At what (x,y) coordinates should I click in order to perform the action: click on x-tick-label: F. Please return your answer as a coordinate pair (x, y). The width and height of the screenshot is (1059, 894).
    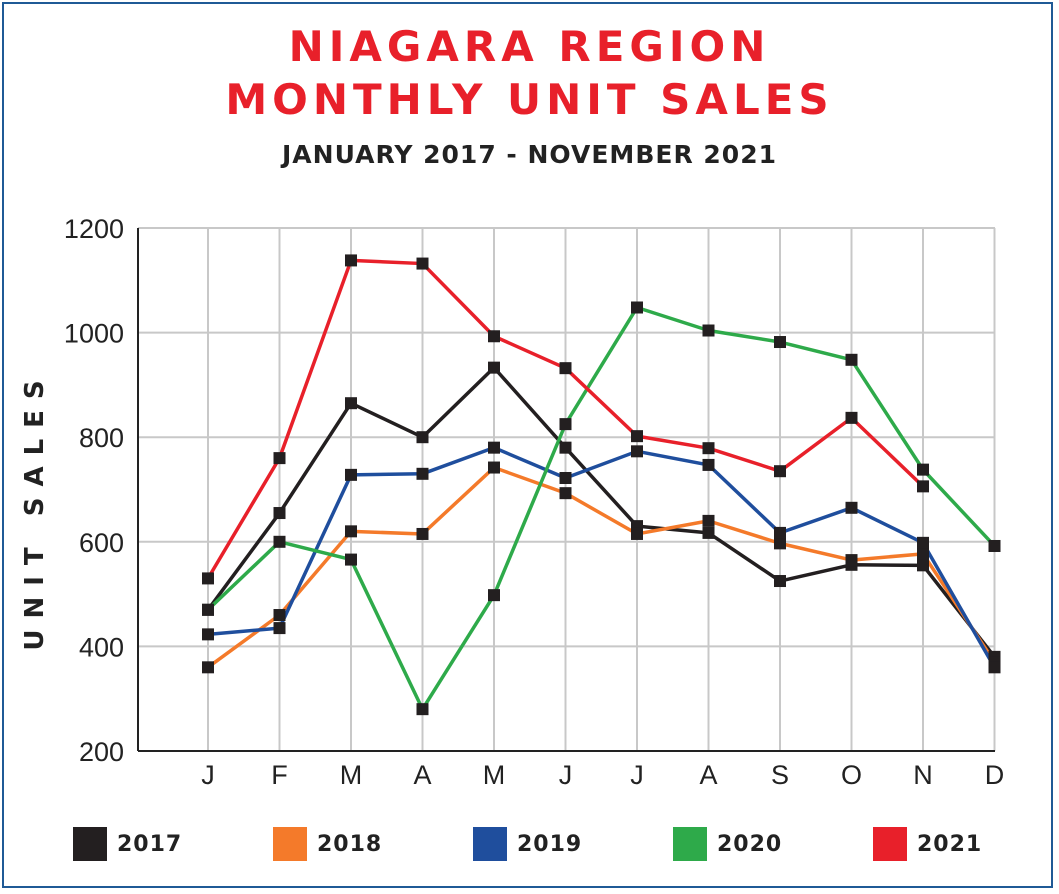
    Looking at the image, I should click on (279, 775).